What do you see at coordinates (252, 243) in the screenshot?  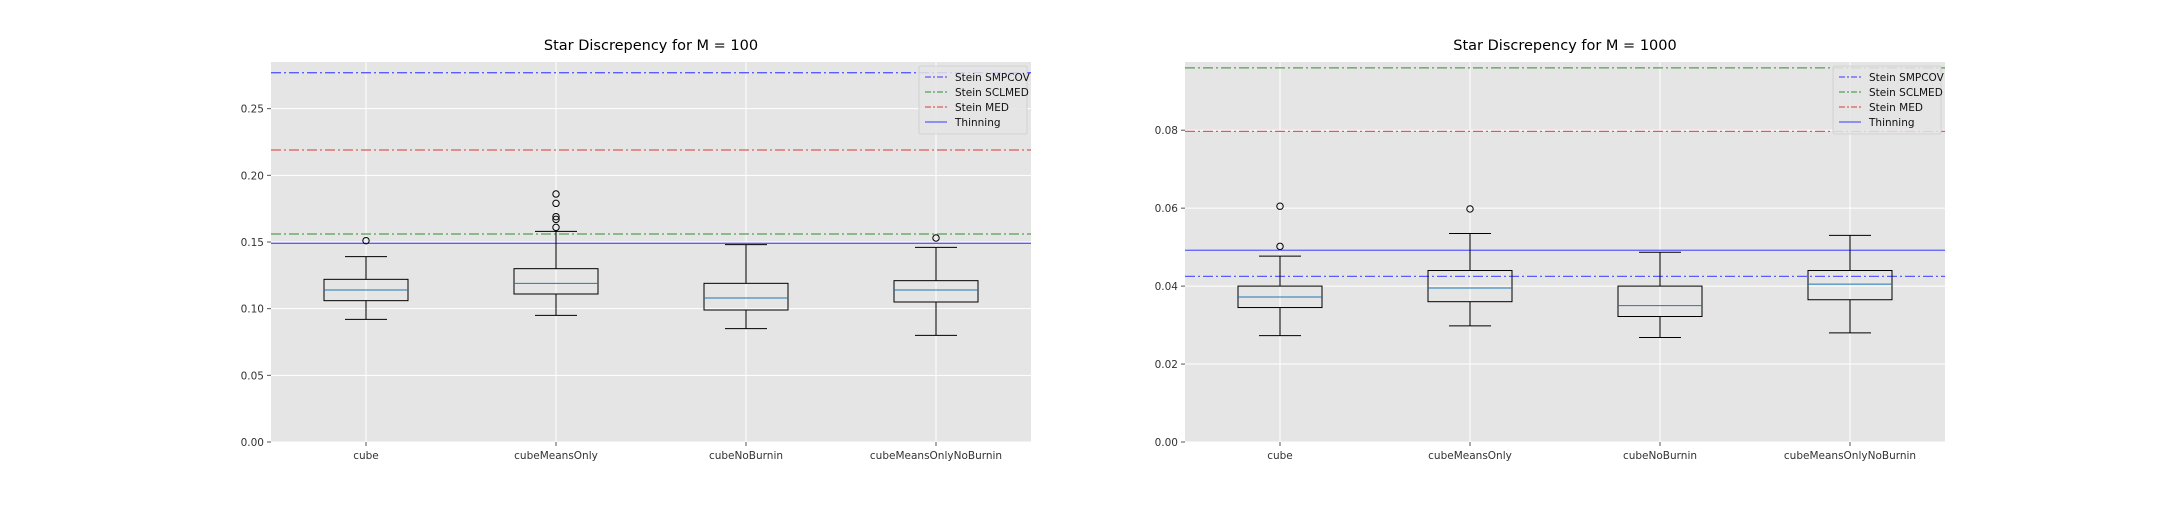 I see `y-tick-label: 0.15` at bounding box center [252, 243].